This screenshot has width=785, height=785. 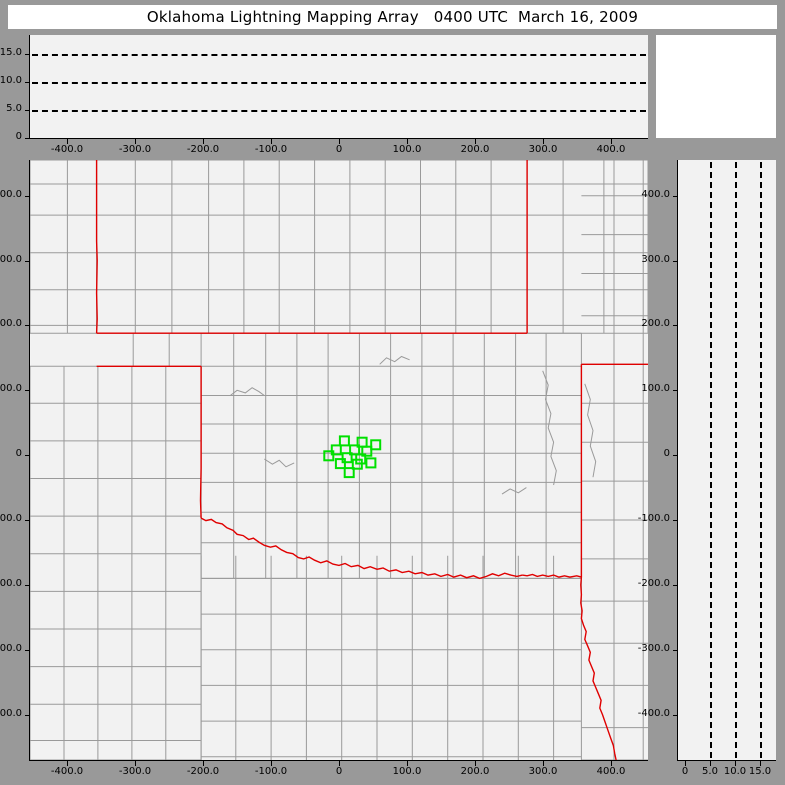 What do you see at coordinates (407, 149) in the screenshot?
I see `top-panel-x-label: 100.0` at bounding box center [407, 149].